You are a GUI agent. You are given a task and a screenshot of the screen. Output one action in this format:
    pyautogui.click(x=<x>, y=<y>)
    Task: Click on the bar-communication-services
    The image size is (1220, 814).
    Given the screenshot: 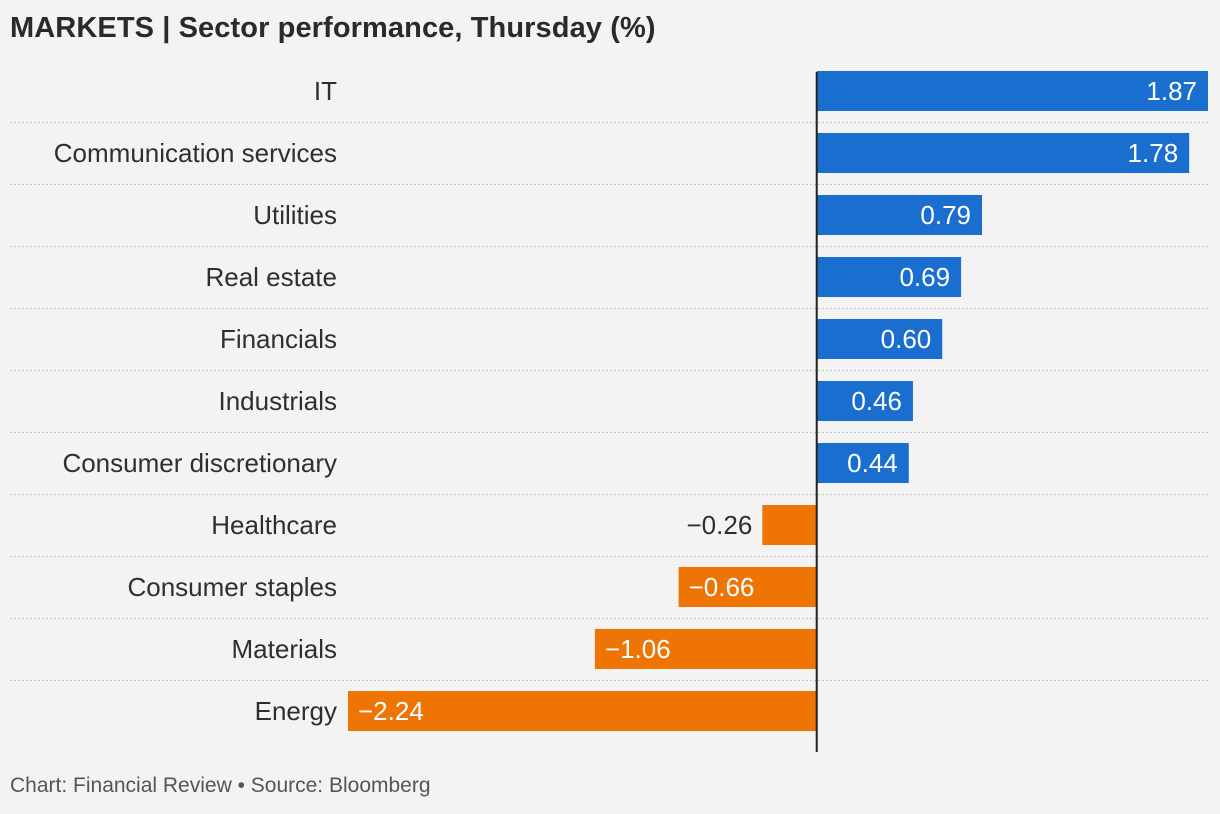 What is the action you would take?
    pyautogui.click(x=1003, y=153)
    